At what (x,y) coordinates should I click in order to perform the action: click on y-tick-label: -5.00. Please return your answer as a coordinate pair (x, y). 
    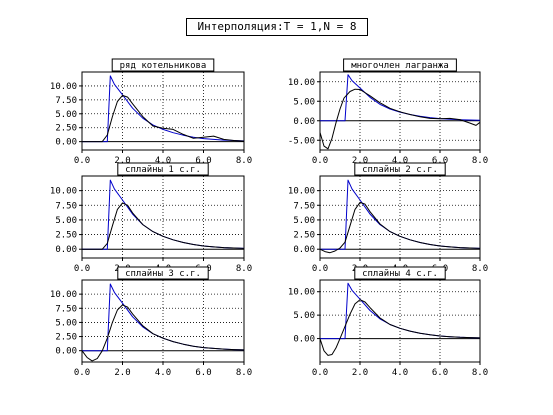
    Looking at the image, I should click on (301, 141).